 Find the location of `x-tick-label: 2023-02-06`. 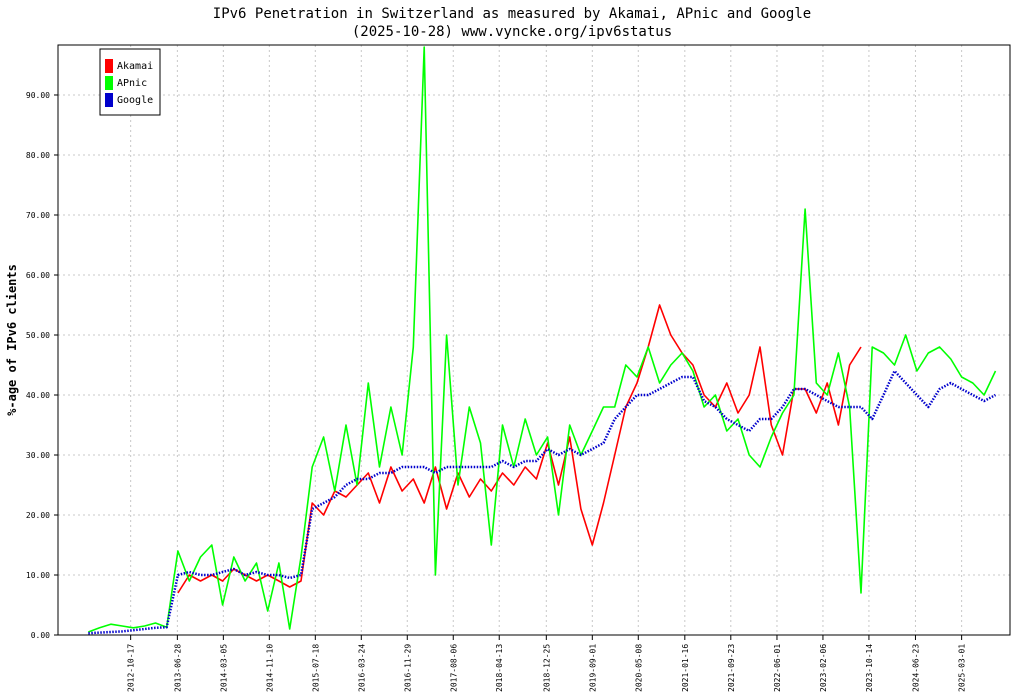

x-tick-label: 2023-02-06 is located at coordinates (823, 668).